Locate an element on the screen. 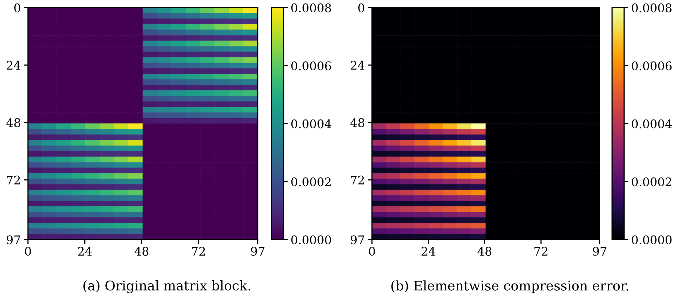 The image size is (688, 306). text: (b) Elementwise compression error. is located at coordinates (510, 287).